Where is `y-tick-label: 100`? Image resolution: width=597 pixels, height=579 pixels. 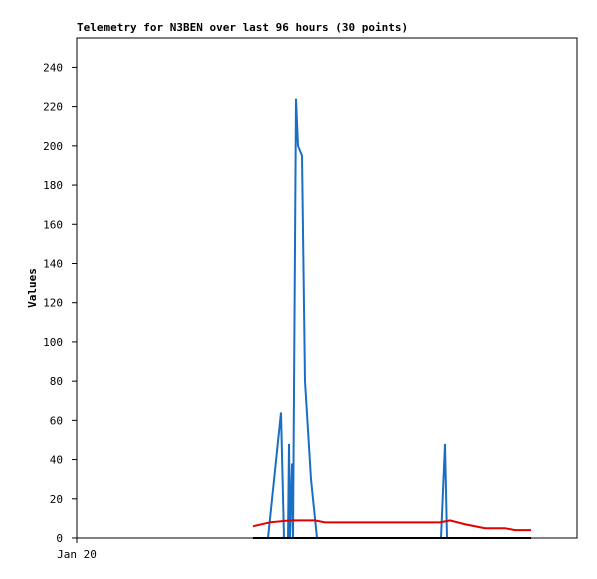
y-tick-label: 100 is located at coordinates (53, 342).